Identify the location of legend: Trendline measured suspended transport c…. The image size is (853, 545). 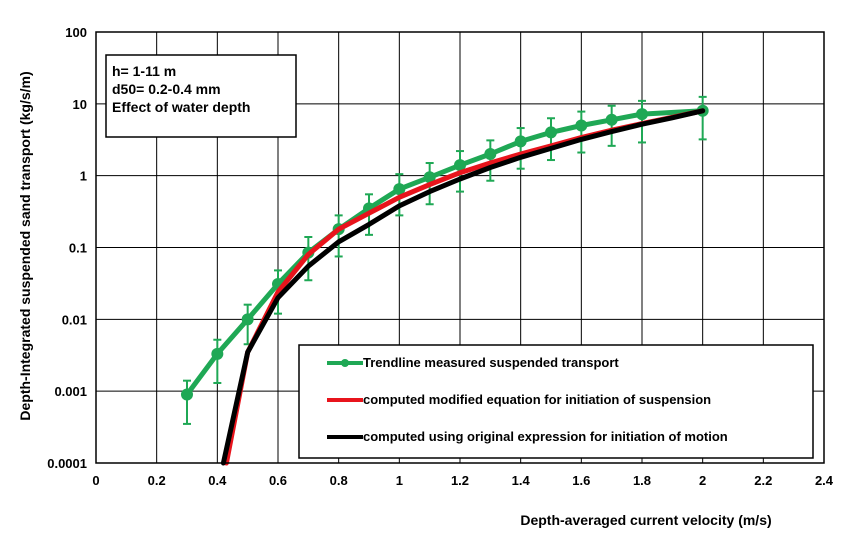
(556, 401).